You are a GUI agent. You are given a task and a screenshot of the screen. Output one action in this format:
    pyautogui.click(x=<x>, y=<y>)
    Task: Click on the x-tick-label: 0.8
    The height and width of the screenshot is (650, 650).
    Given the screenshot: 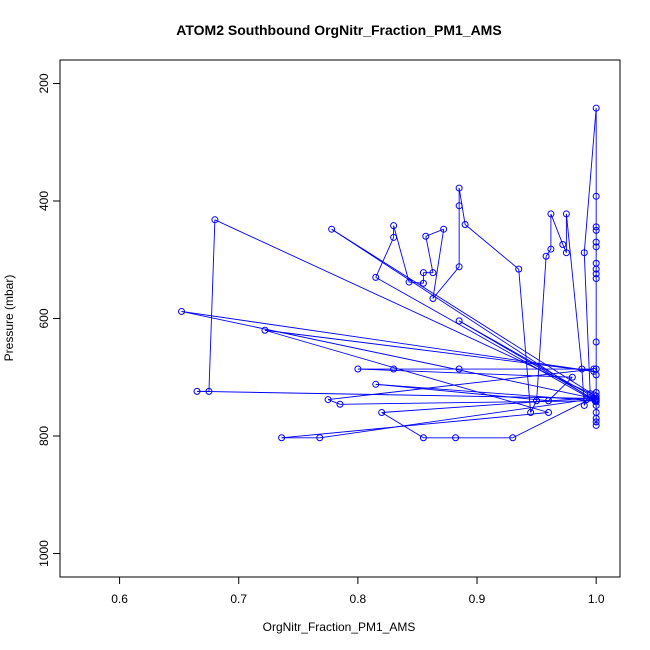 What is the action you would take?
    pyautogui.click(x=358, y=599)
    